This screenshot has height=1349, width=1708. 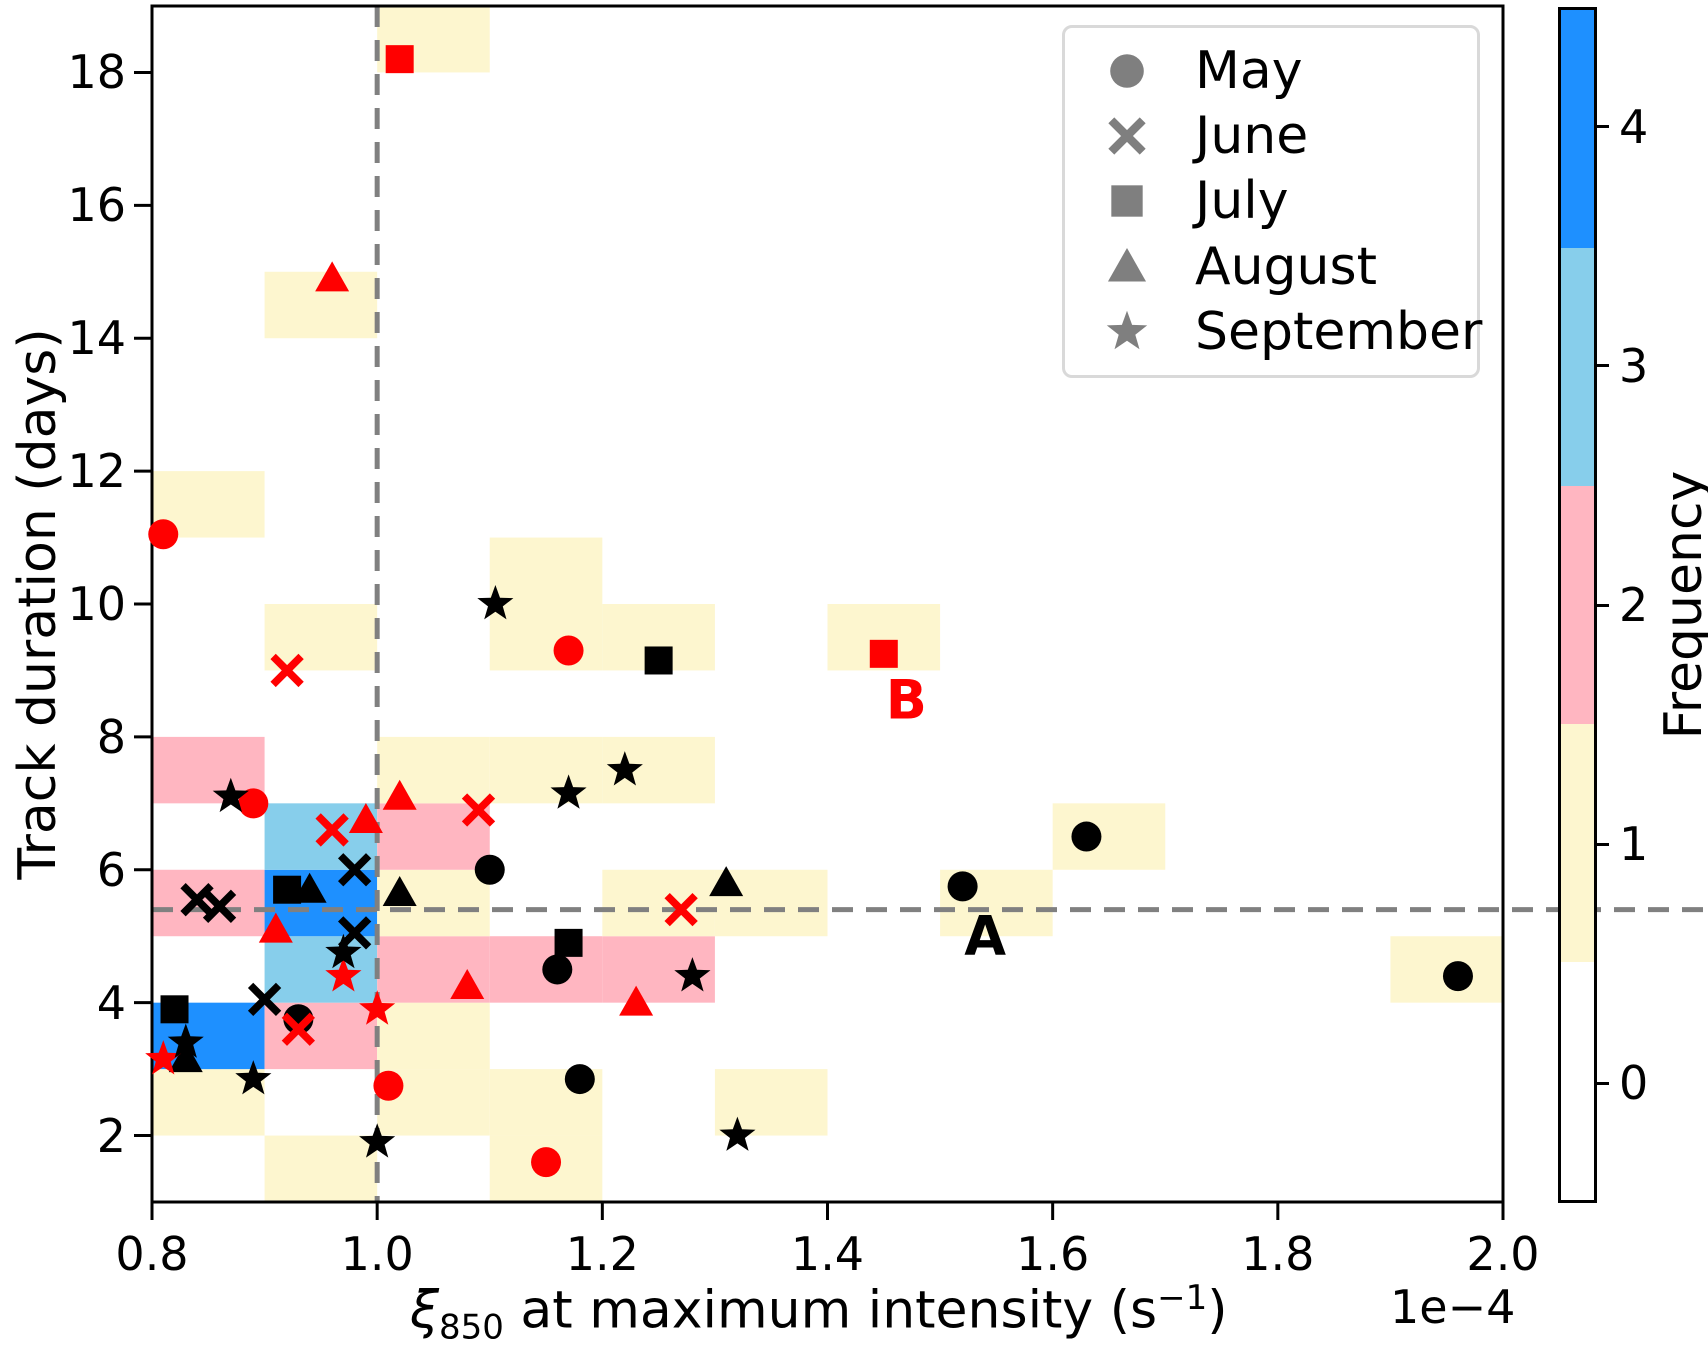 What do you see at coordinates (111, 869) in the screenshot?
I see `y-tick-label: 6` at bounding box center [111, 869].